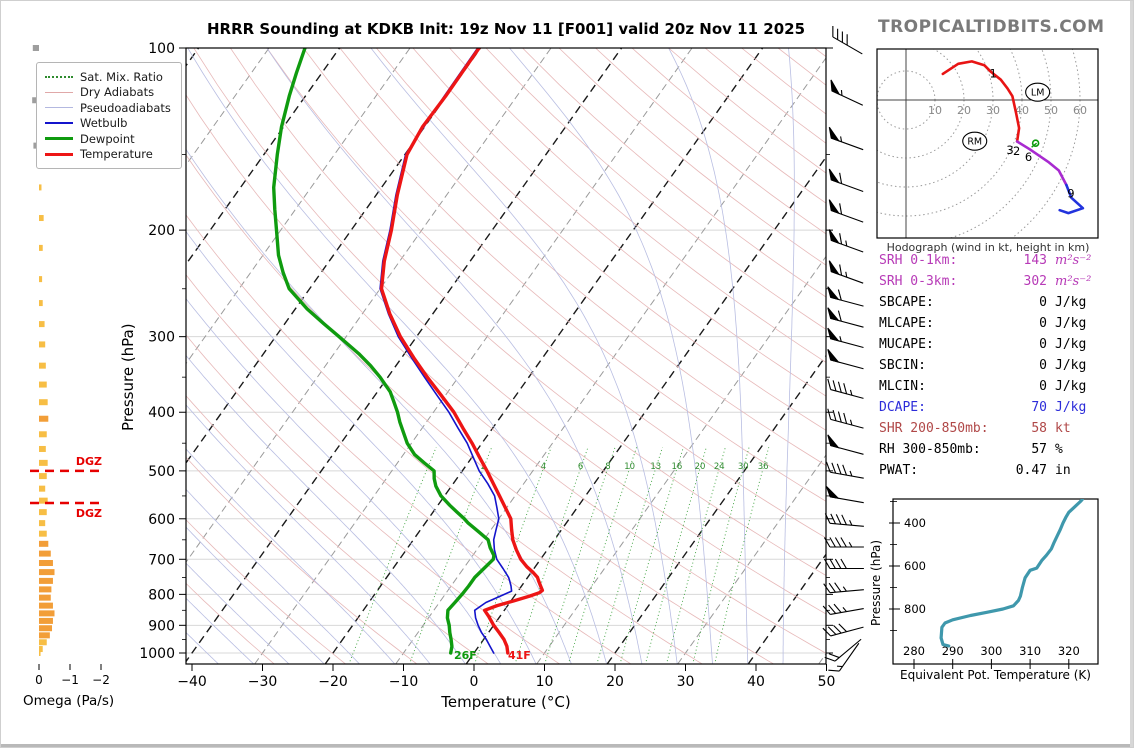 Image resolution: width=1134 pixels, height=748 pixels. I want to click on stat-row-mucape: MUCAPE: 0 J/kg, so click(991, 347).